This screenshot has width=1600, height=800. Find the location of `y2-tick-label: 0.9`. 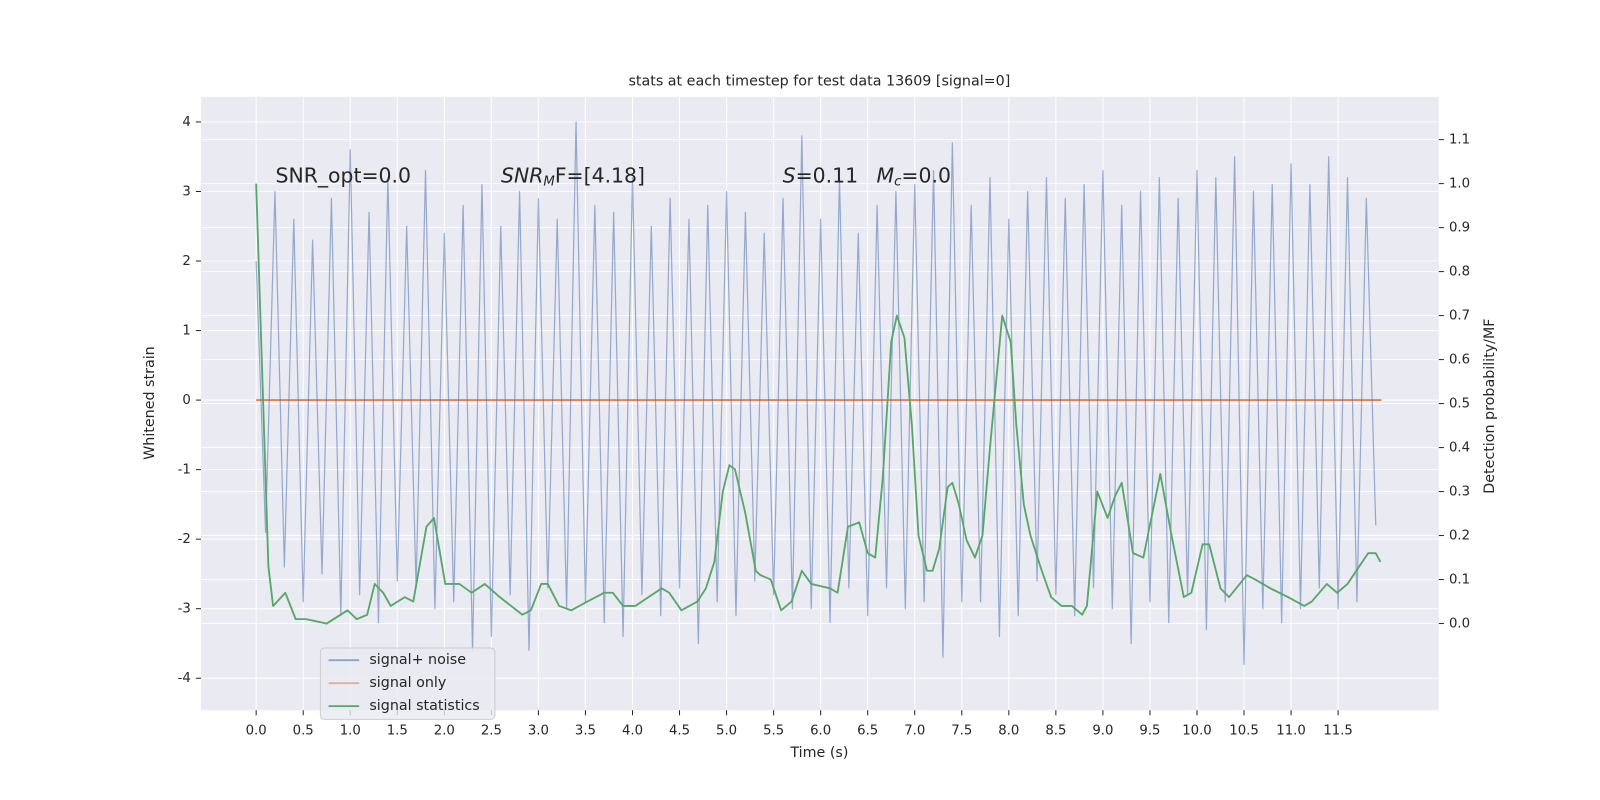

y2-tick-label: 0.9 is located at coordinates (1459, 228).